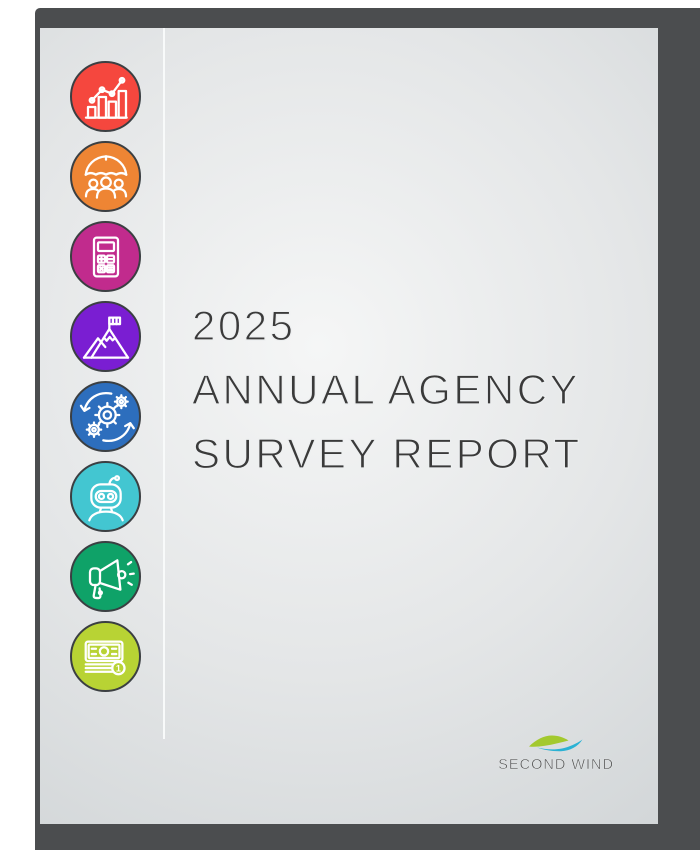  I want to click on mountain-flag-icon, so click(105, 337).